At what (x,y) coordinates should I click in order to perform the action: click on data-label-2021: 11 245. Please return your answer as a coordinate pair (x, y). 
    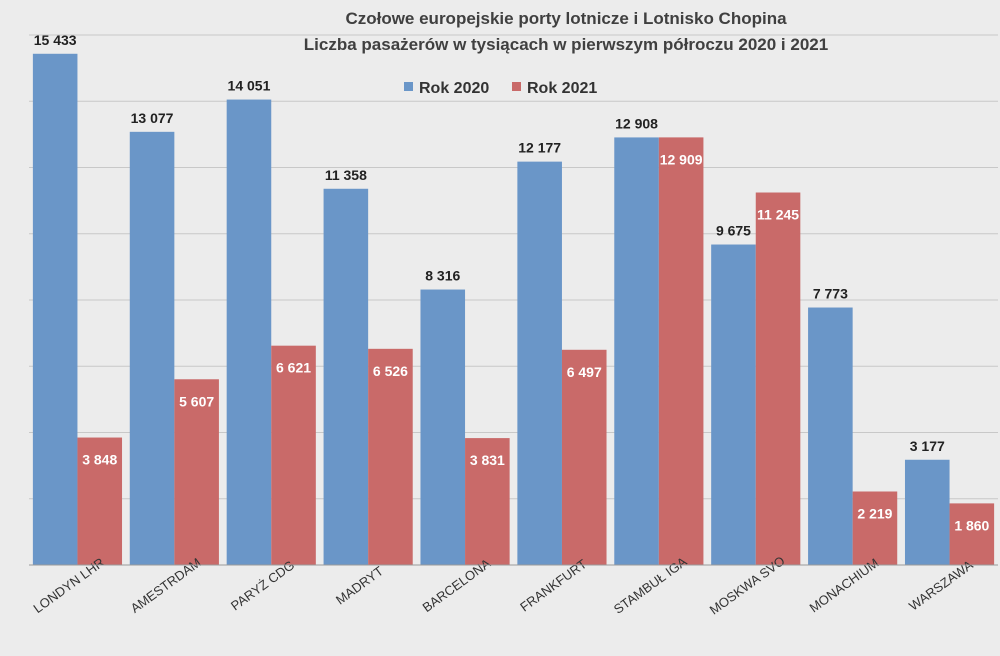
    Looking at the image, I should click on (778, 215).